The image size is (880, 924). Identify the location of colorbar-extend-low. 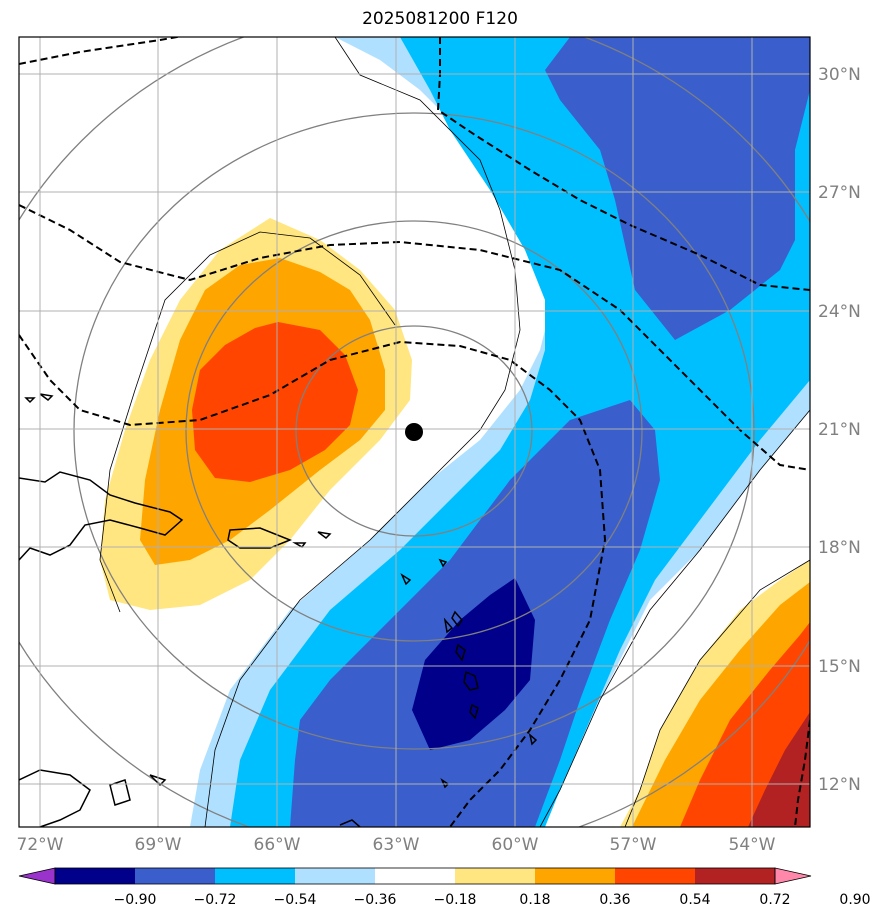
(37, 876).